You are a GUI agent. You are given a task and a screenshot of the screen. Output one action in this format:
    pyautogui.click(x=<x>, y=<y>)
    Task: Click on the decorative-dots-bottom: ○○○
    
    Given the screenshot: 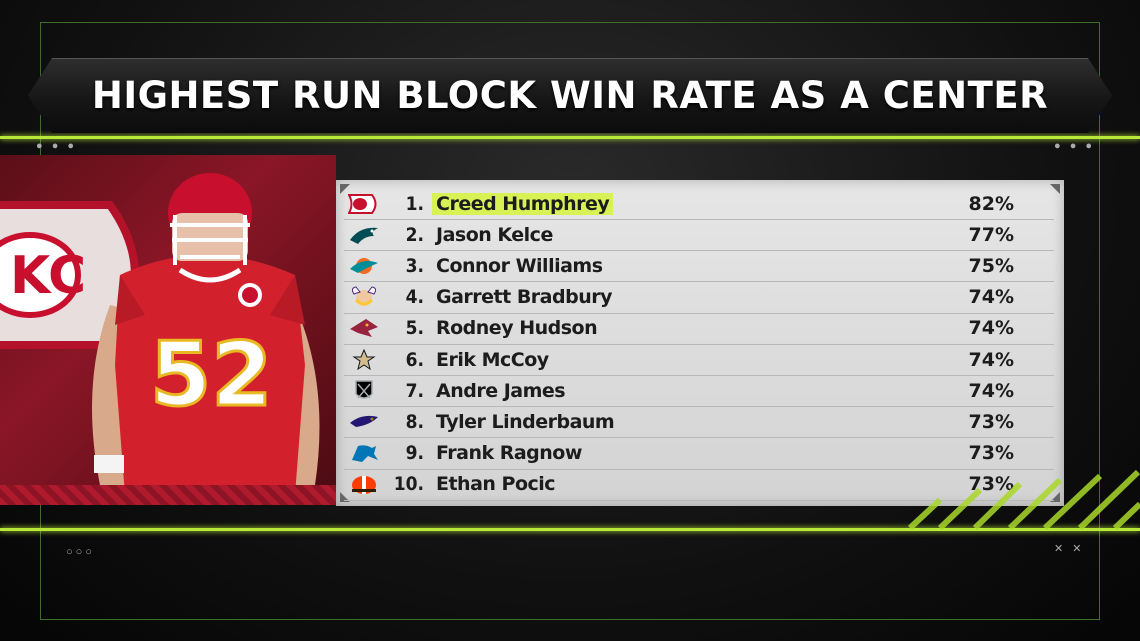 What is the action you would take?
    pyautogui.click(x=80, y=552)
    